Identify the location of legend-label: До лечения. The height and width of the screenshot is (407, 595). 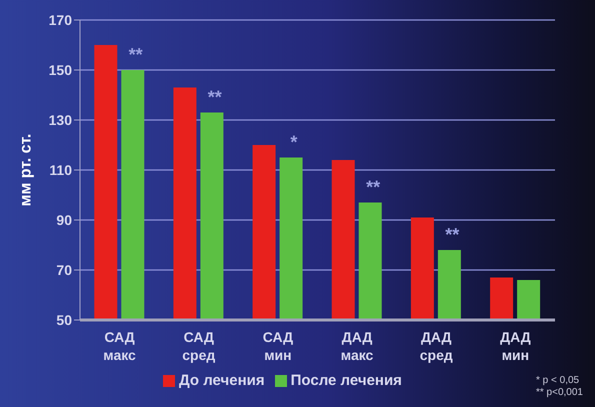
(222, 380).